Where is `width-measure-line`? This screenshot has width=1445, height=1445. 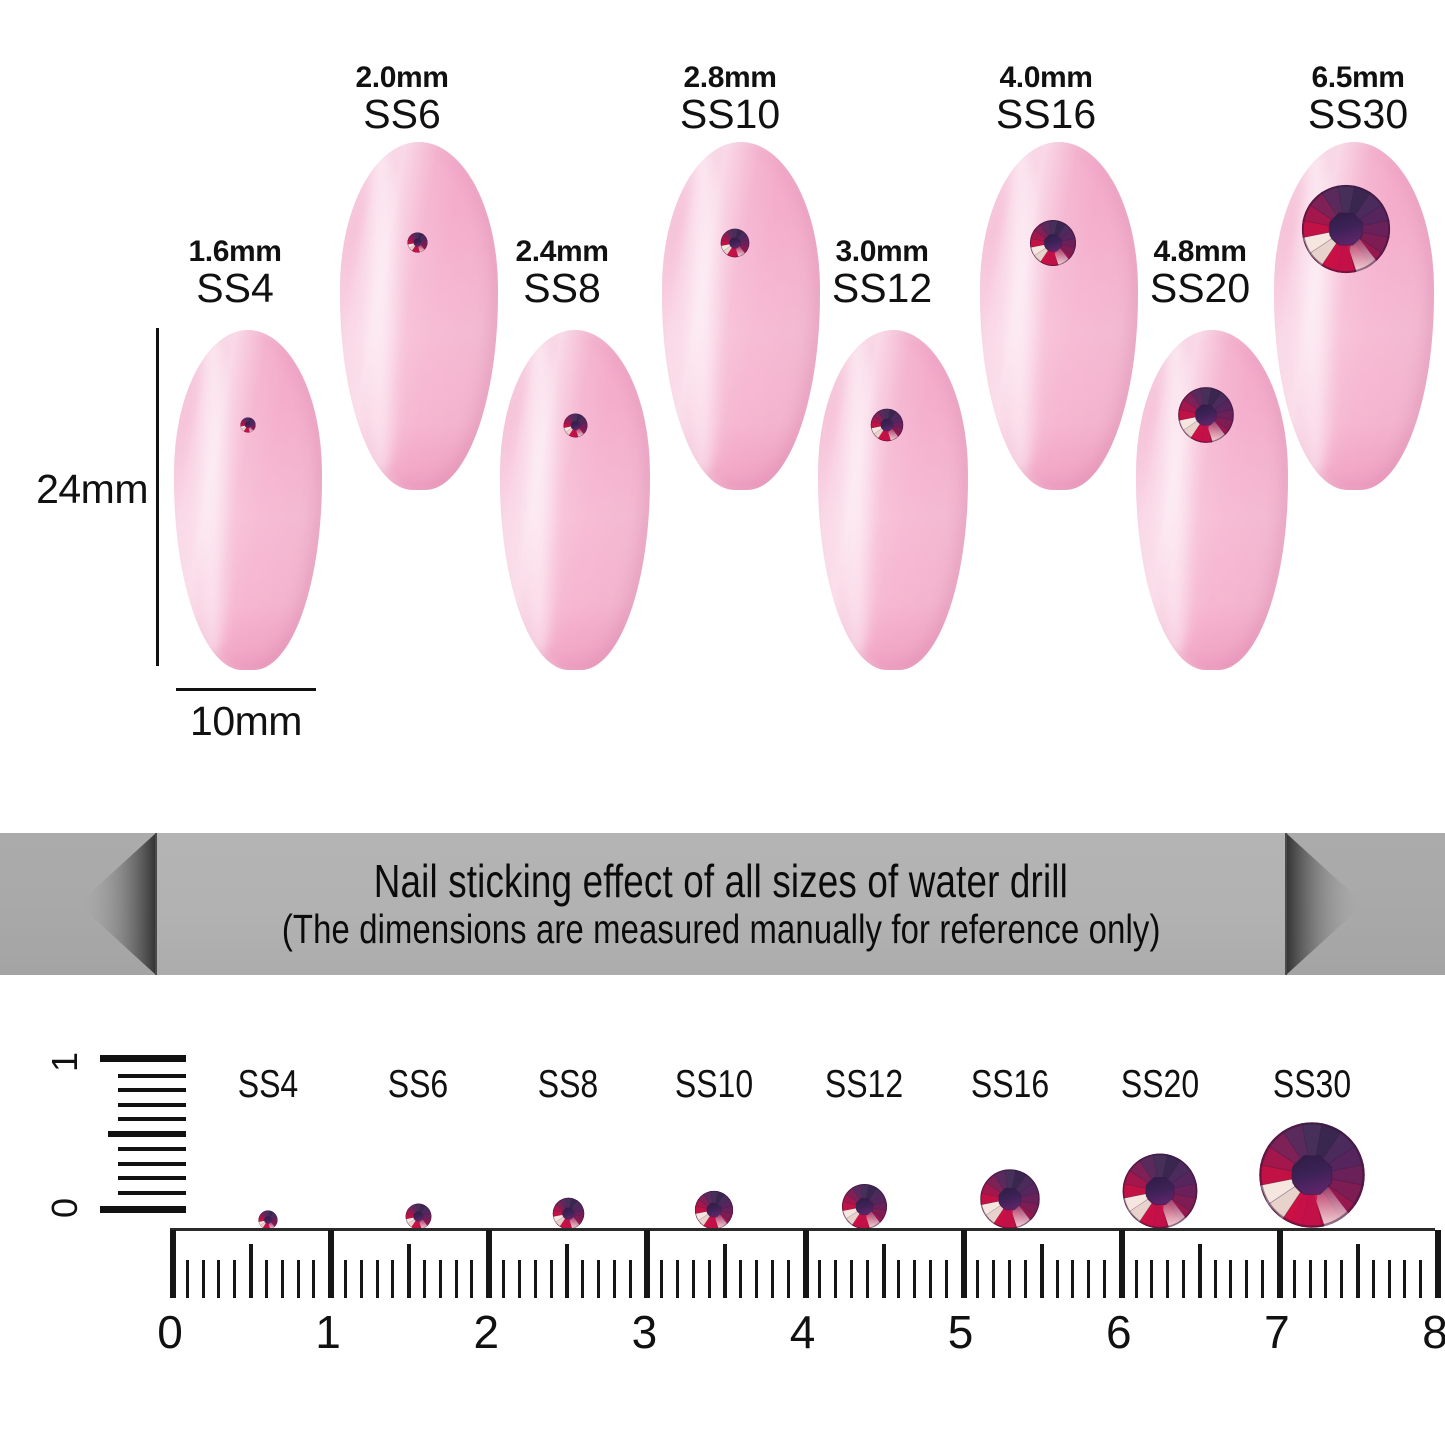 width-measure-line is located at coordinates (246, 689).